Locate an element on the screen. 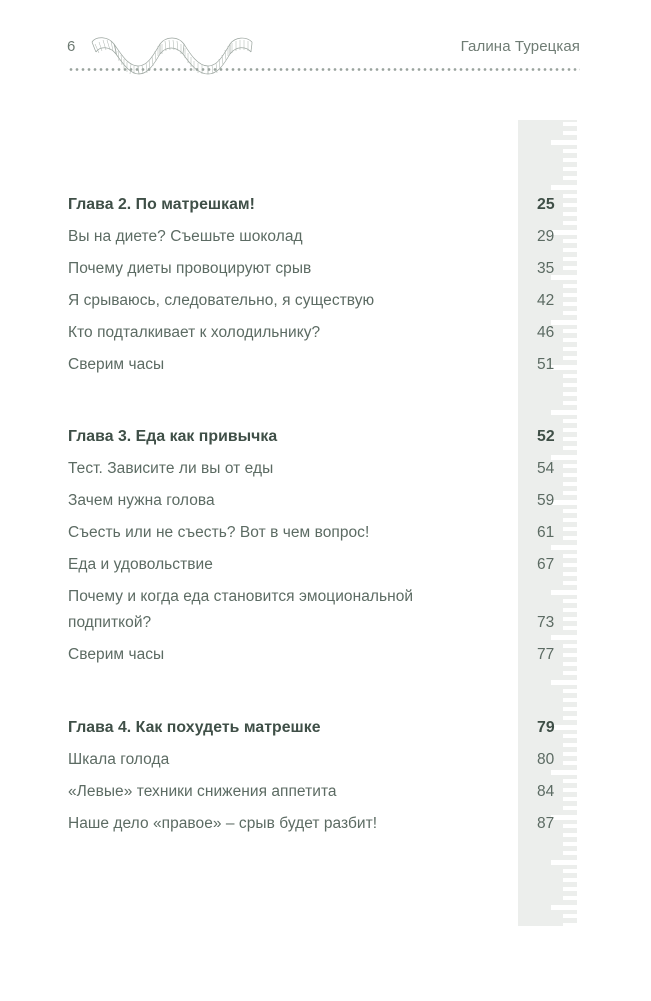 The image size is (651, 1001). toc-entry-title: Еда и удовольствие is located at coordinates (140, 564).